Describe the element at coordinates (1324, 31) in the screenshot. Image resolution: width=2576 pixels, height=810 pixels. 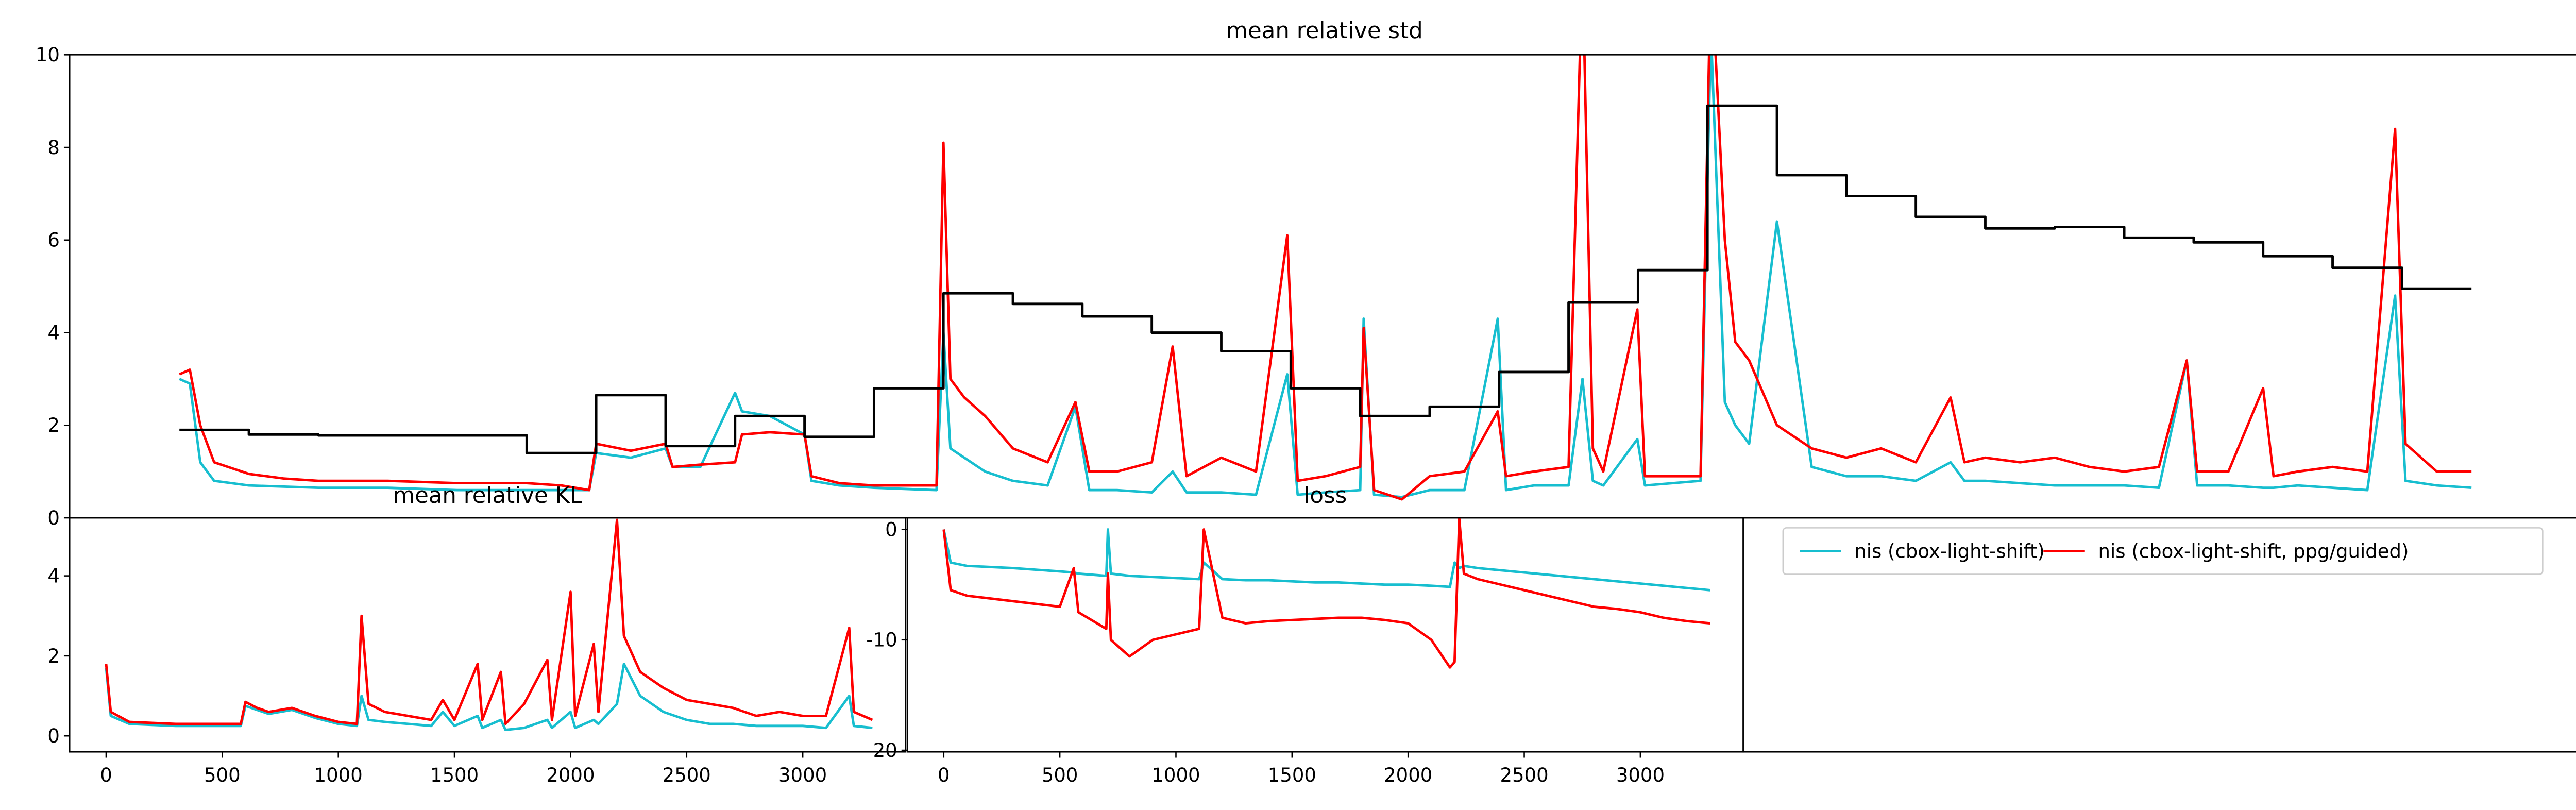
I see `chart-title: mean relative std` at that location.